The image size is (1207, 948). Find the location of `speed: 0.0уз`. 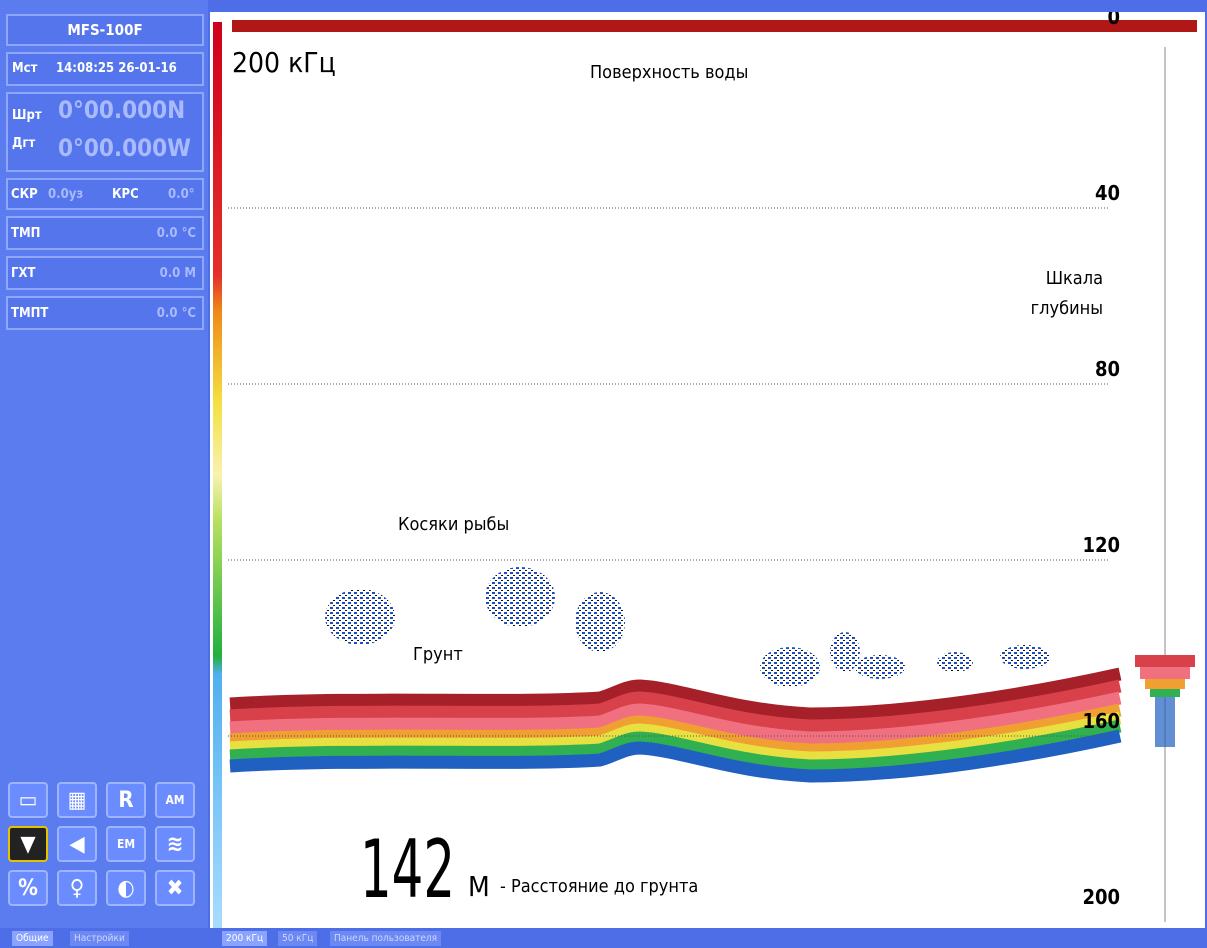

speed: 0.0уз is located at coordinates (66, 194).